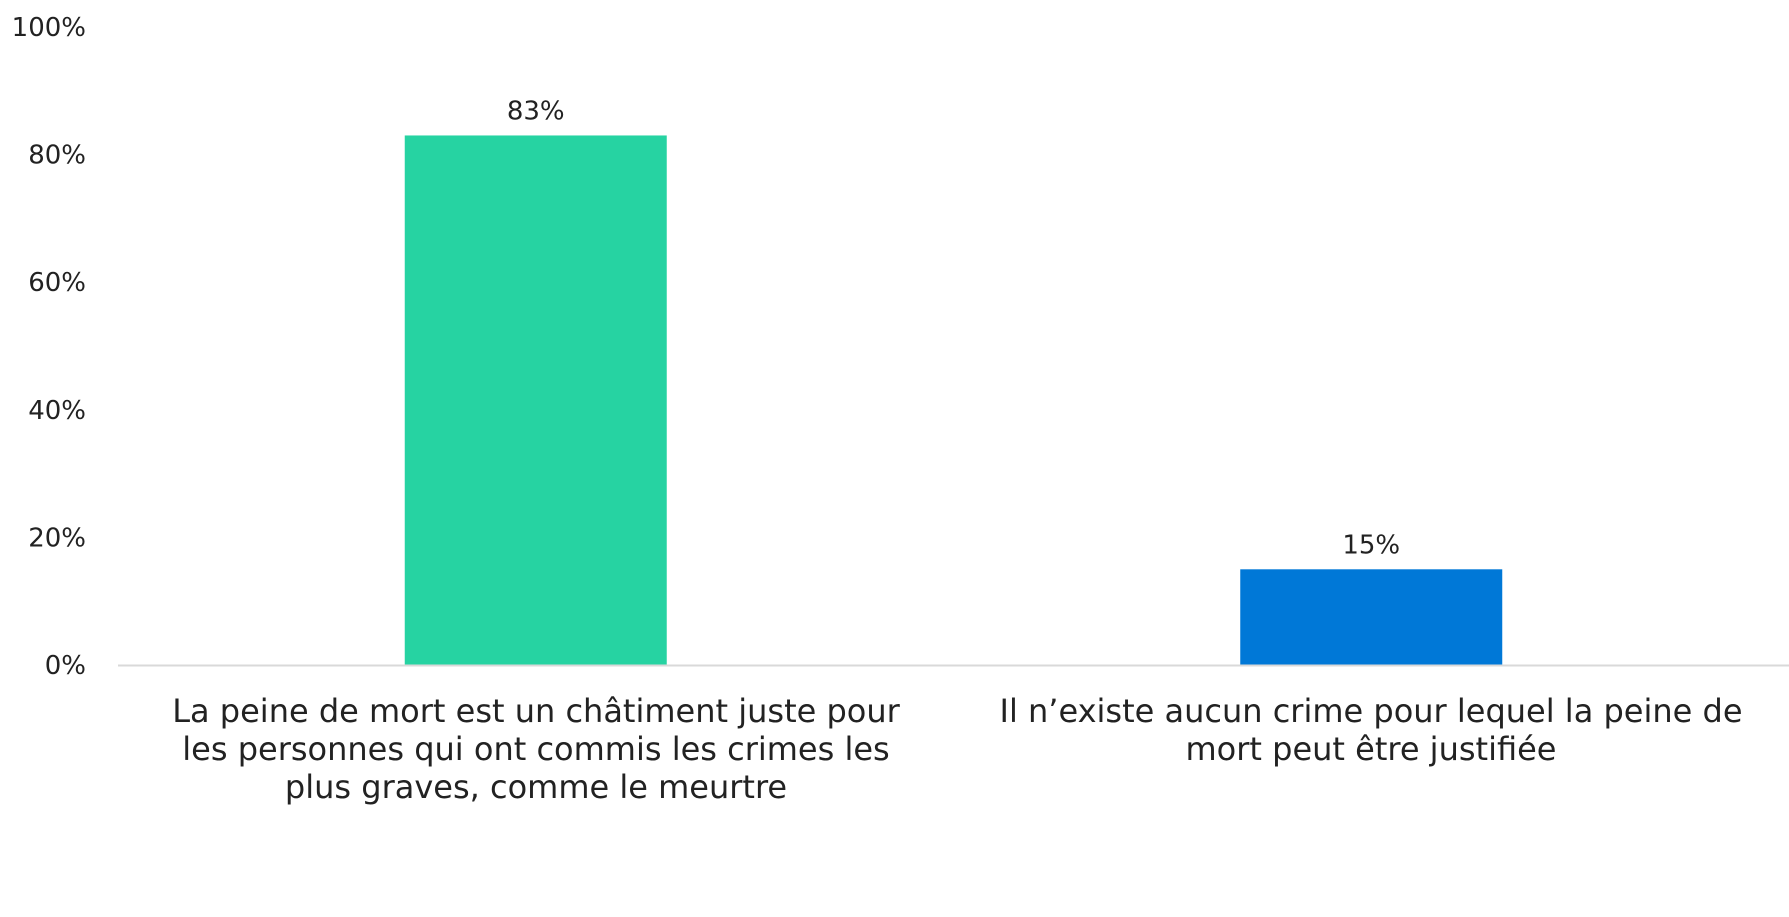 The width and height of the screenshot is (1789, 917). What do you see at coordinates (57, 283) in the screenshot?
I see `y-tick-label: 60%` at bounding box center [57, 283].